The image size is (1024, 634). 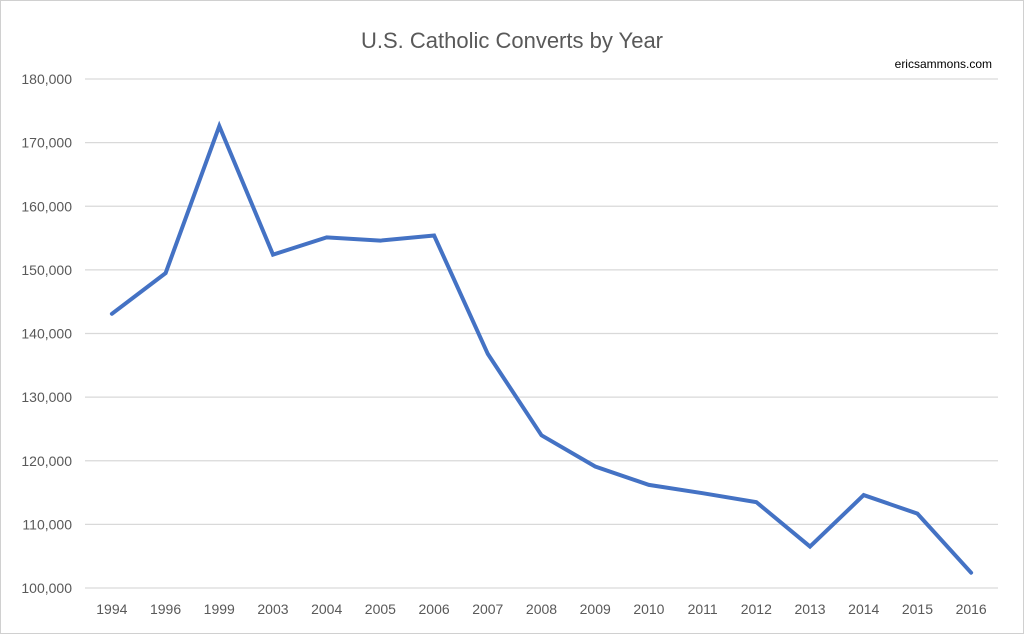 I want to click on x-tick-label: 2010, so click(x=648, y=609).